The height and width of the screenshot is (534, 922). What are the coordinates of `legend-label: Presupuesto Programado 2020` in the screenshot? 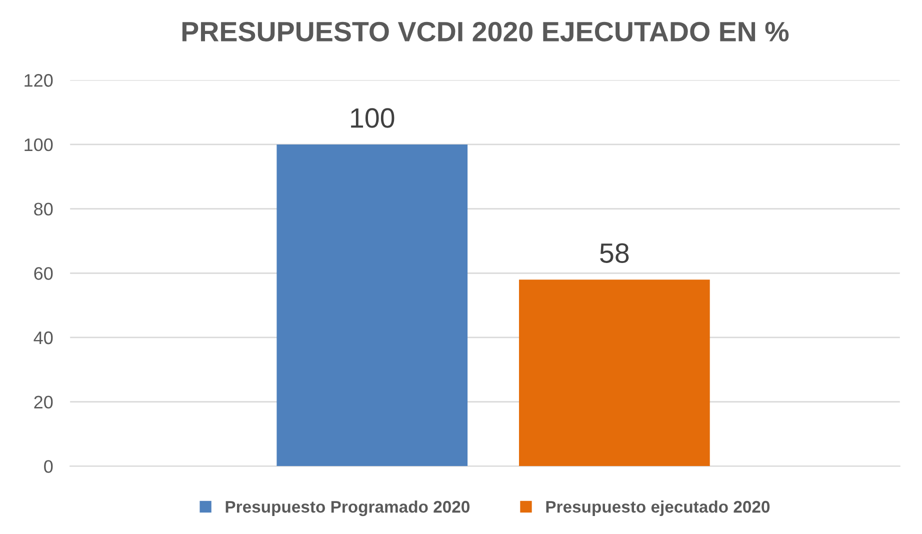 It's located at (348, 508).